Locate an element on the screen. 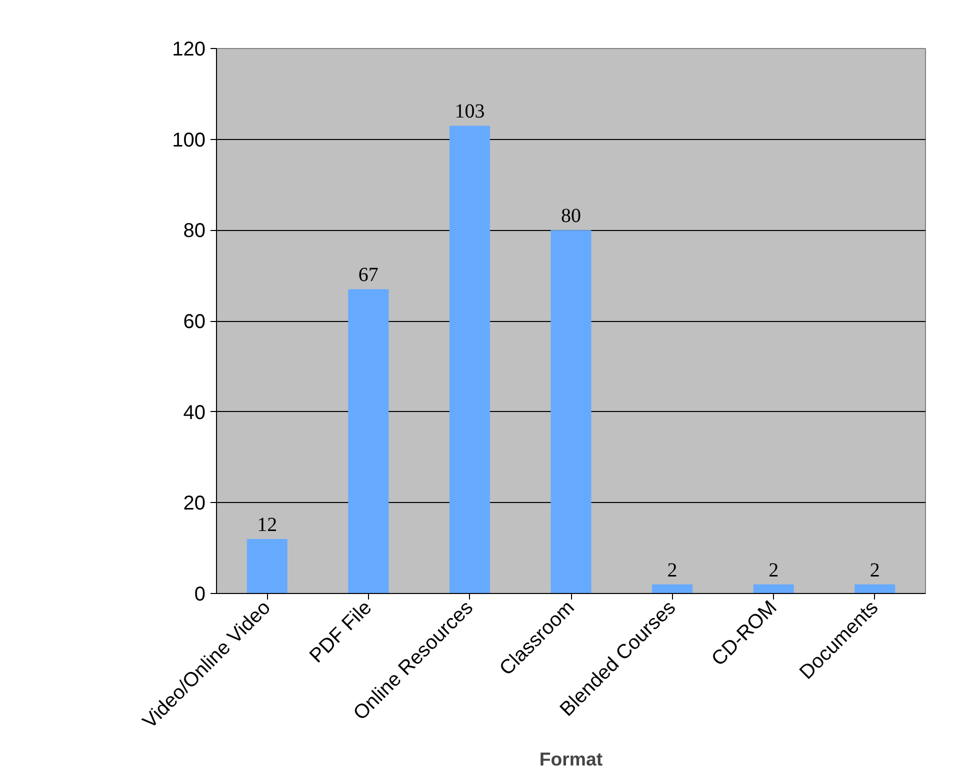 The width and height of the screenshot is (958, 772). data-label: 103 is located at coordinates (469, 111).